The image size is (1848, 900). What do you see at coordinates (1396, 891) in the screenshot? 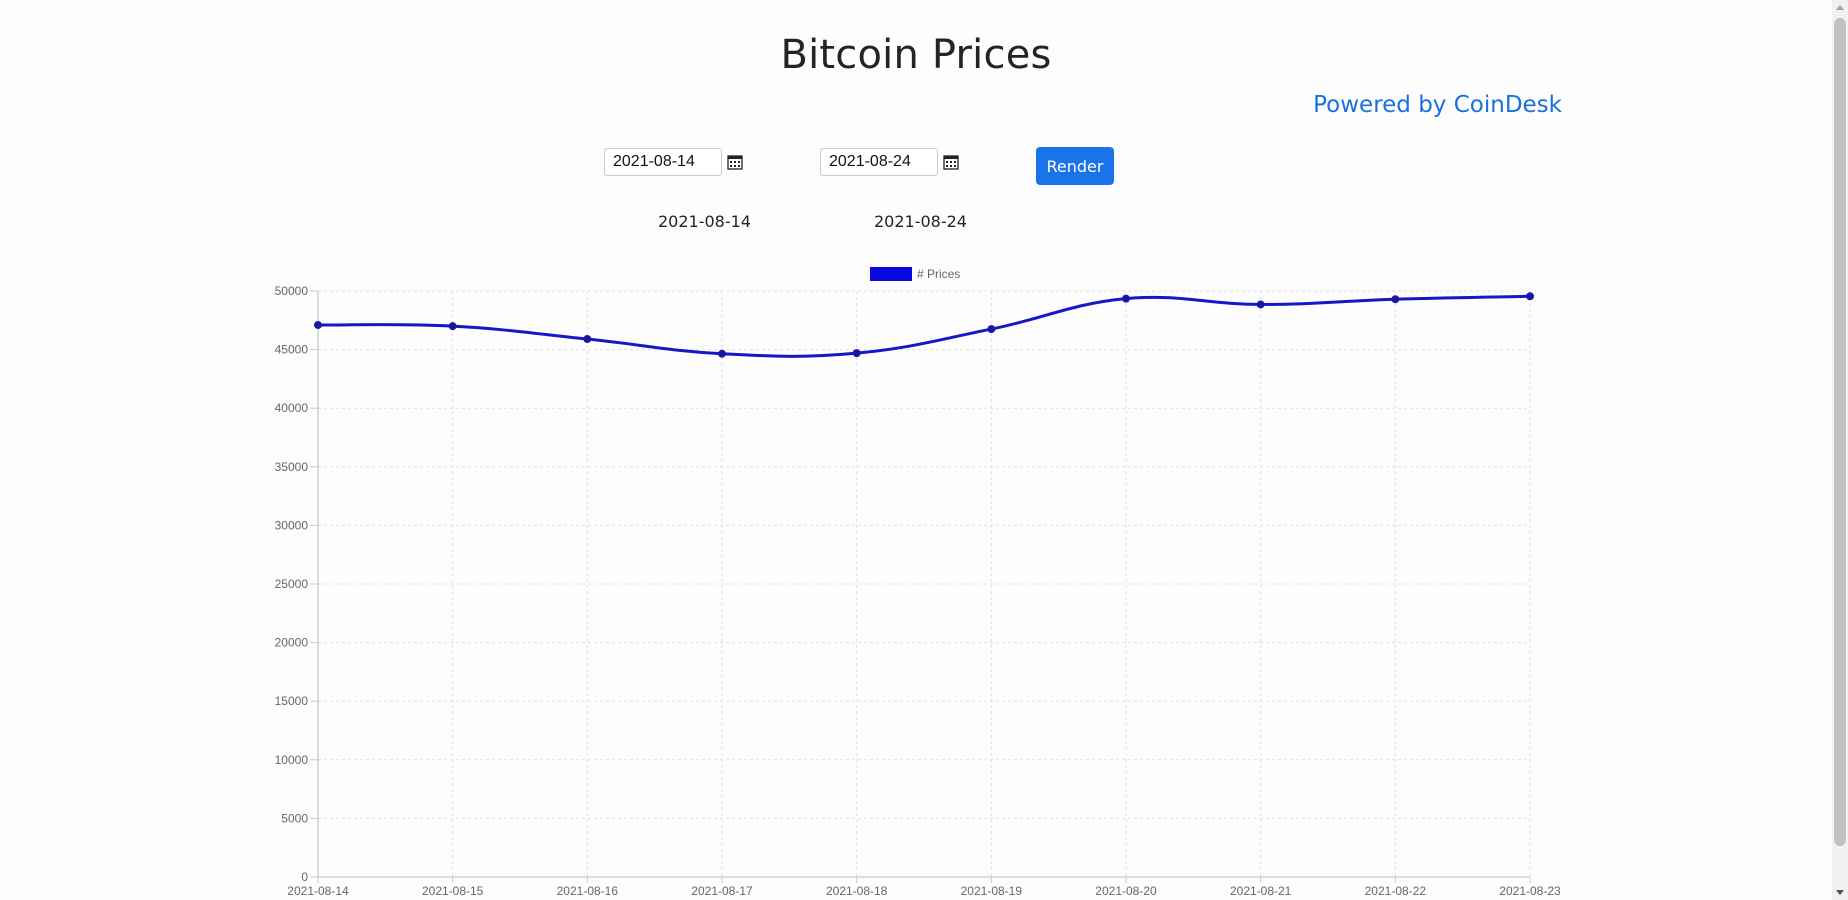
I see `x-tick-label: 2021-08-22` at bounding box center [1396, 891].